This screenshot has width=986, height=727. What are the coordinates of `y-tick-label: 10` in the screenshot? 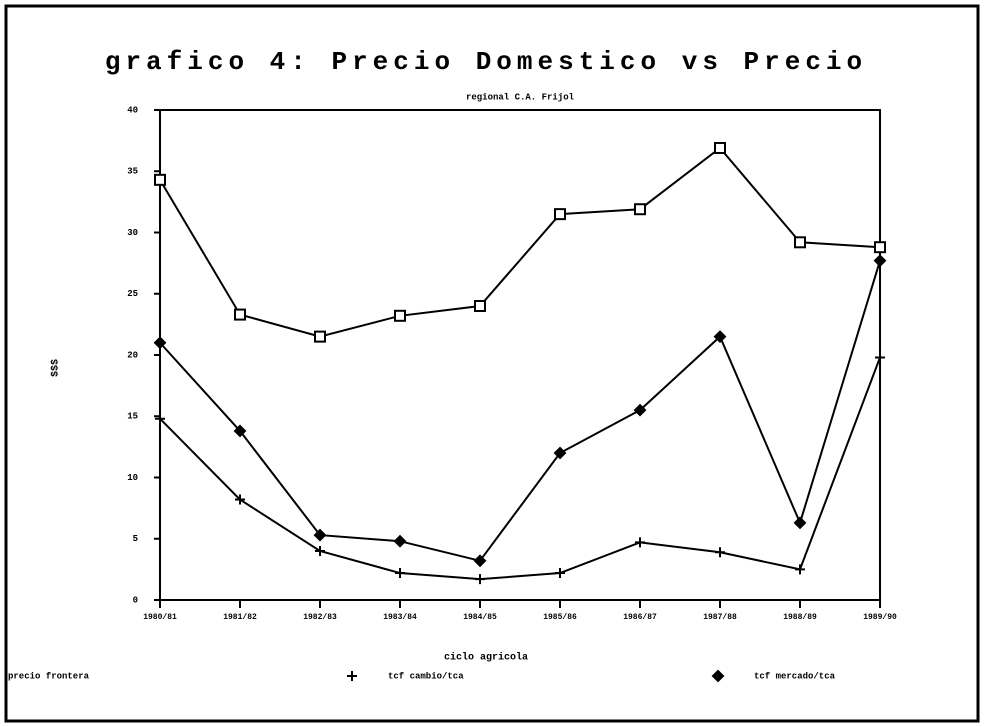 It's located at (132, 478).